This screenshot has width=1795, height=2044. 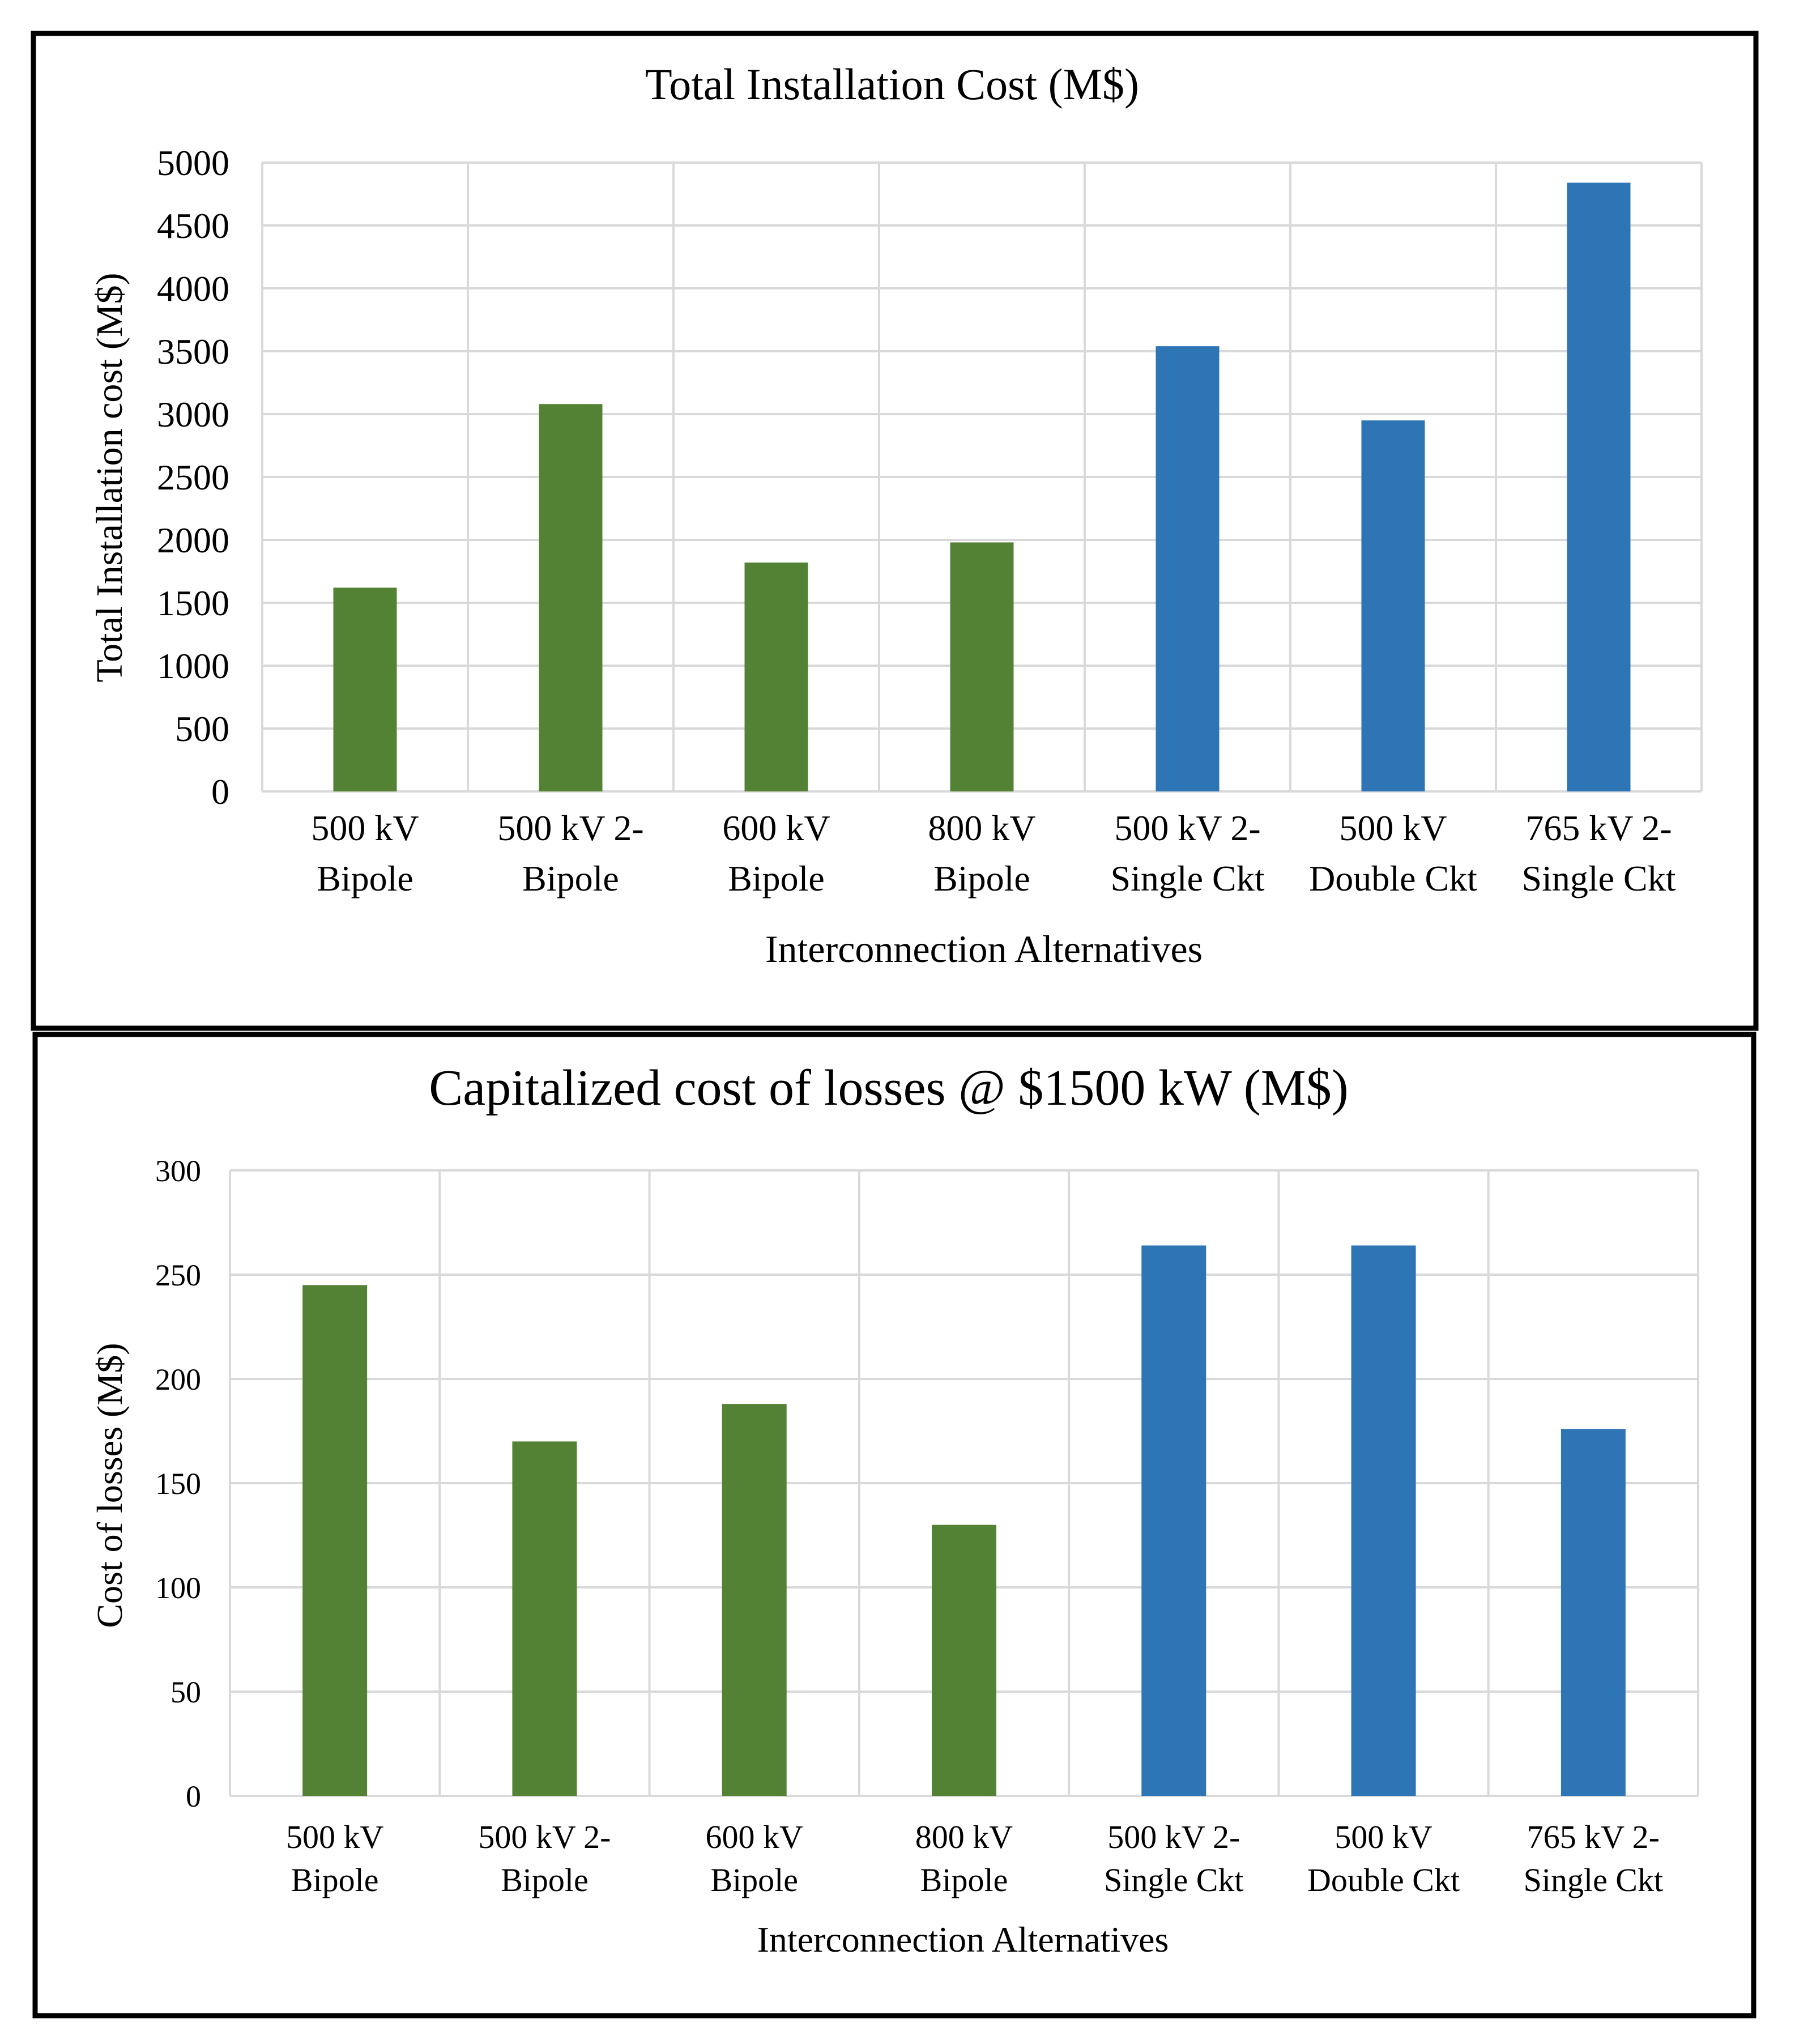 I want to click on chart-2-y-tick-label: 100, so click(x=178, y=1588).